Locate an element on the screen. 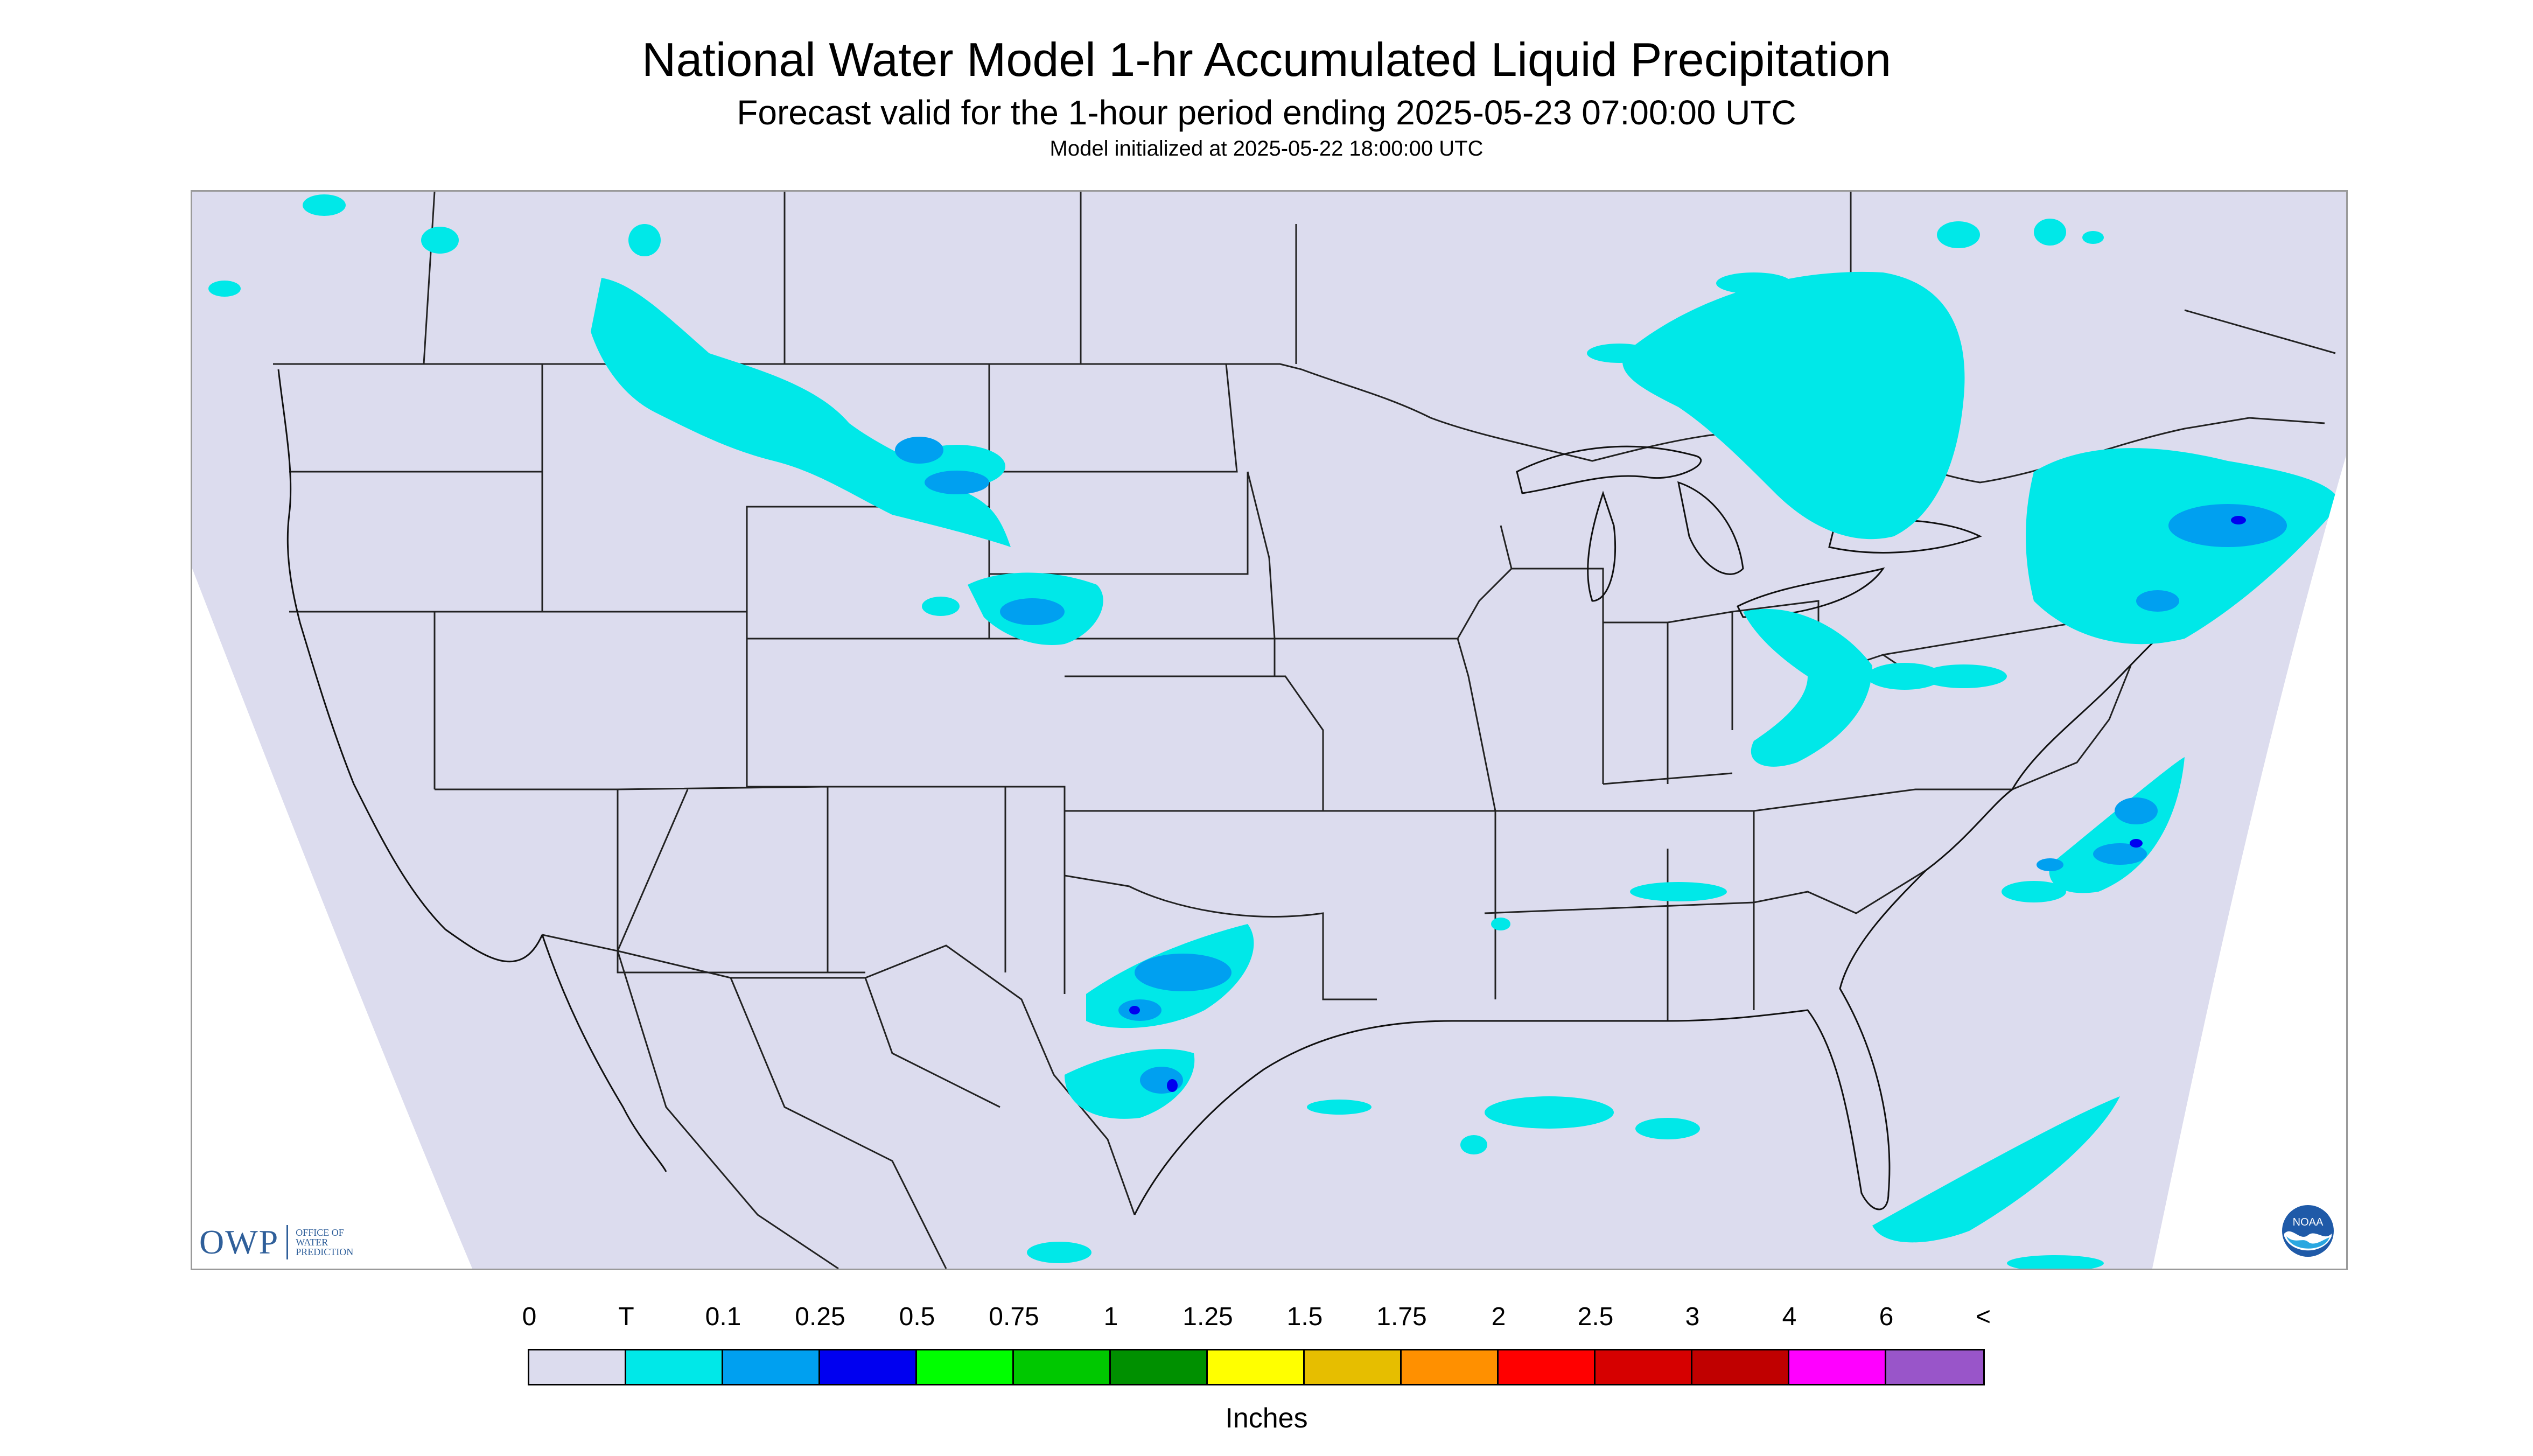  state-lines-west is located at coordinates (677, 679).